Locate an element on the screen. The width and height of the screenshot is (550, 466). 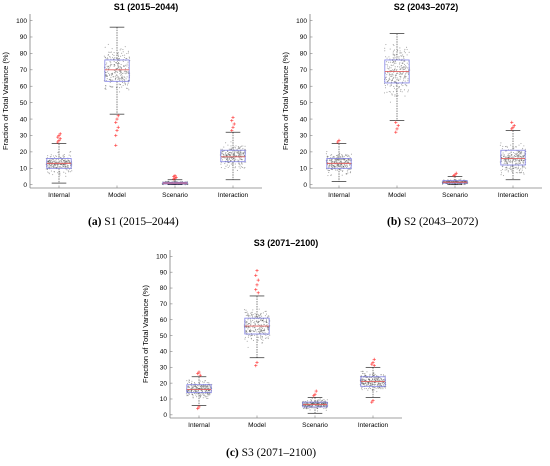
y-tick-label: 90 is located at coordinates (304, 37).